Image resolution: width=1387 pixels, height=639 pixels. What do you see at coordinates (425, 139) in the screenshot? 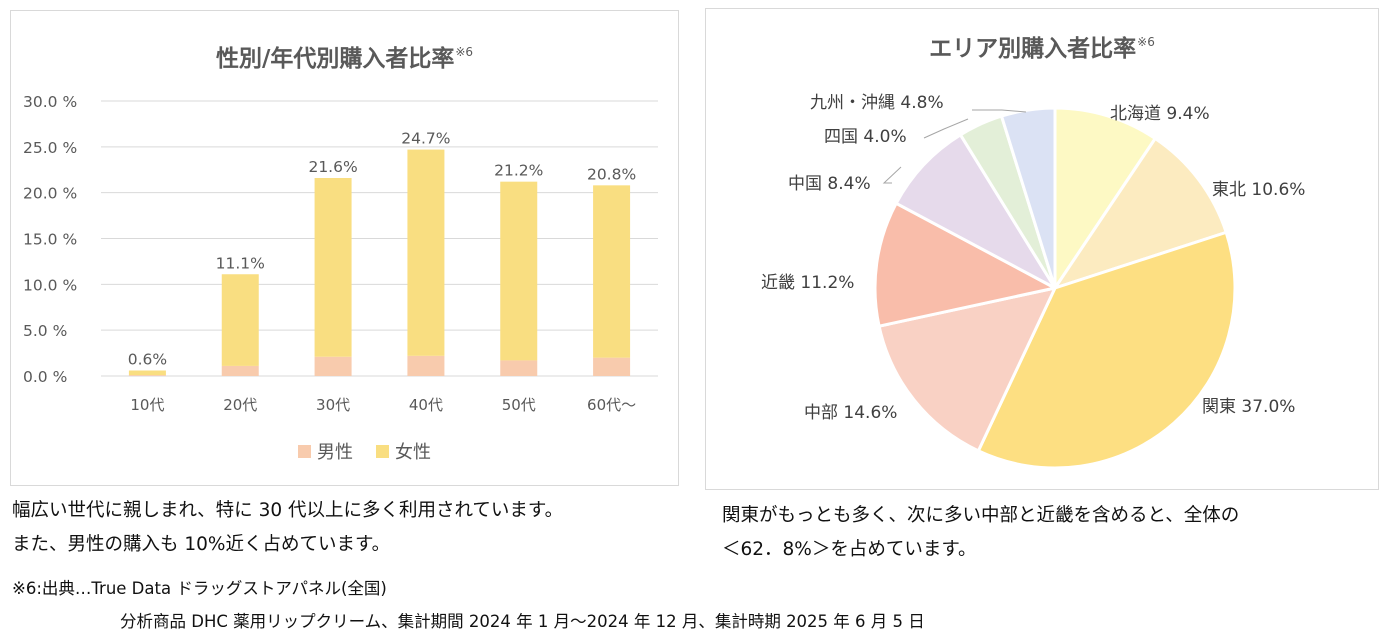
I see `bar-total-label: 24.7%` at bounding box center [425, 139].